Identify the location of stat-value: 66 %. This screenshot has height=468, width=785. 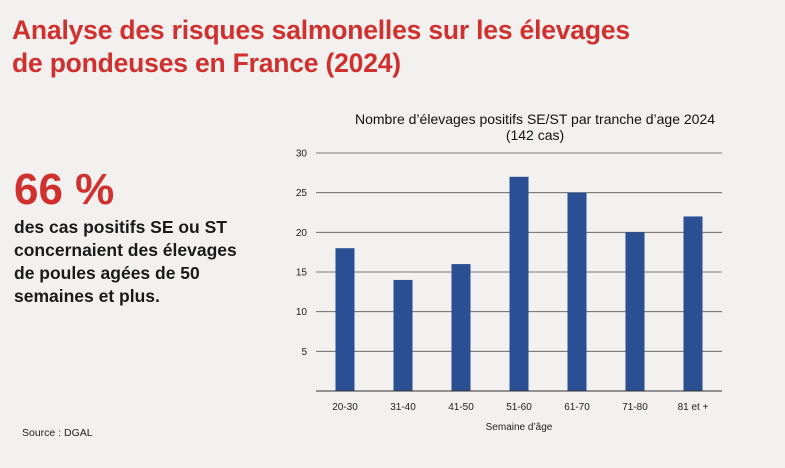
(64, 189).